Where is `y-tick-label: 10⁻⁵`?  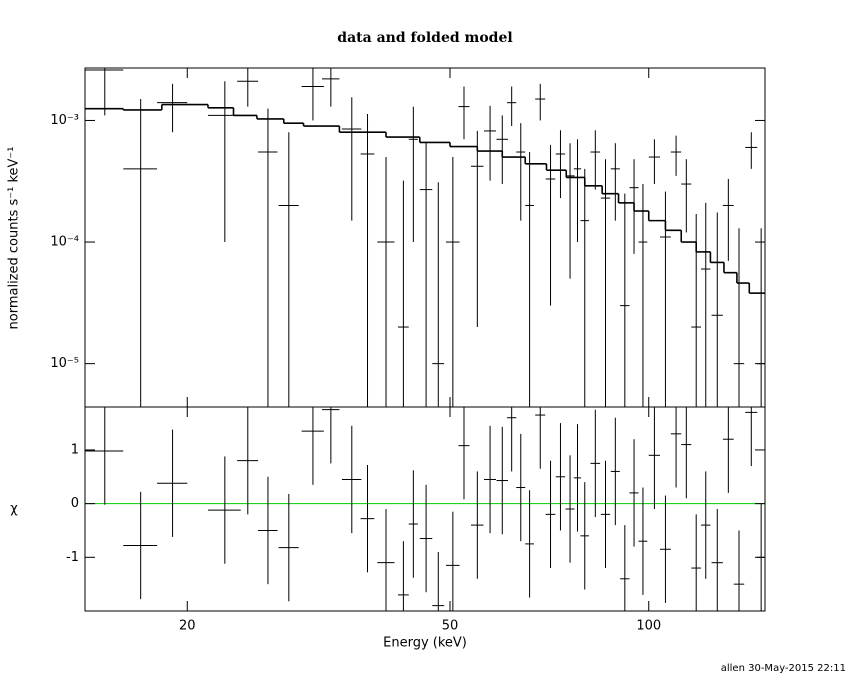
y-tick-label: 10⁻⁵ is located at coordinates (64, 363).